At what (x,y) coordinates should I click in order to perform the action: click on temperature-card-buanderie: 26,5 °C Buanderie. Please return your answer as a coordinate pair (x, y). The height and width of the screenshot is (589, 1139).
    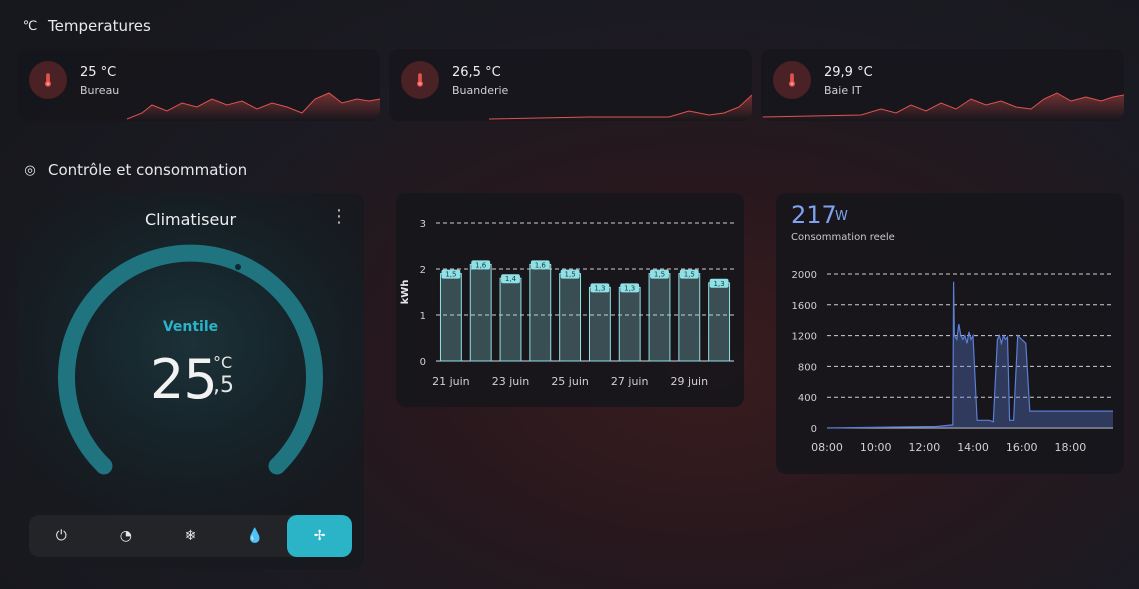
    Looking at the image, I should click on (570, 85).